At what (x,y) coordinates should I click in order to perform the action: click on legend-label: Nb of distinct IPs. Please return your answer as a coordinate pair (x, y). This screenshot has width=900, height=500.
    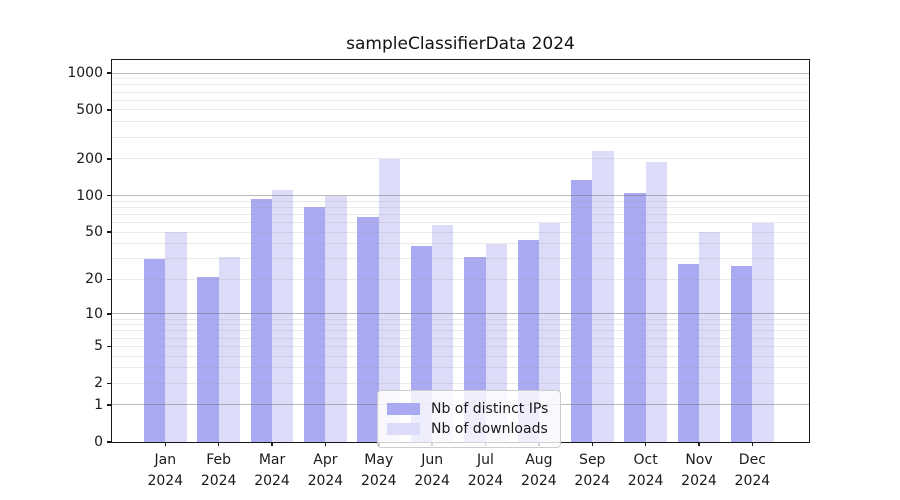
    Looking at the image, I should click on (490, 409).